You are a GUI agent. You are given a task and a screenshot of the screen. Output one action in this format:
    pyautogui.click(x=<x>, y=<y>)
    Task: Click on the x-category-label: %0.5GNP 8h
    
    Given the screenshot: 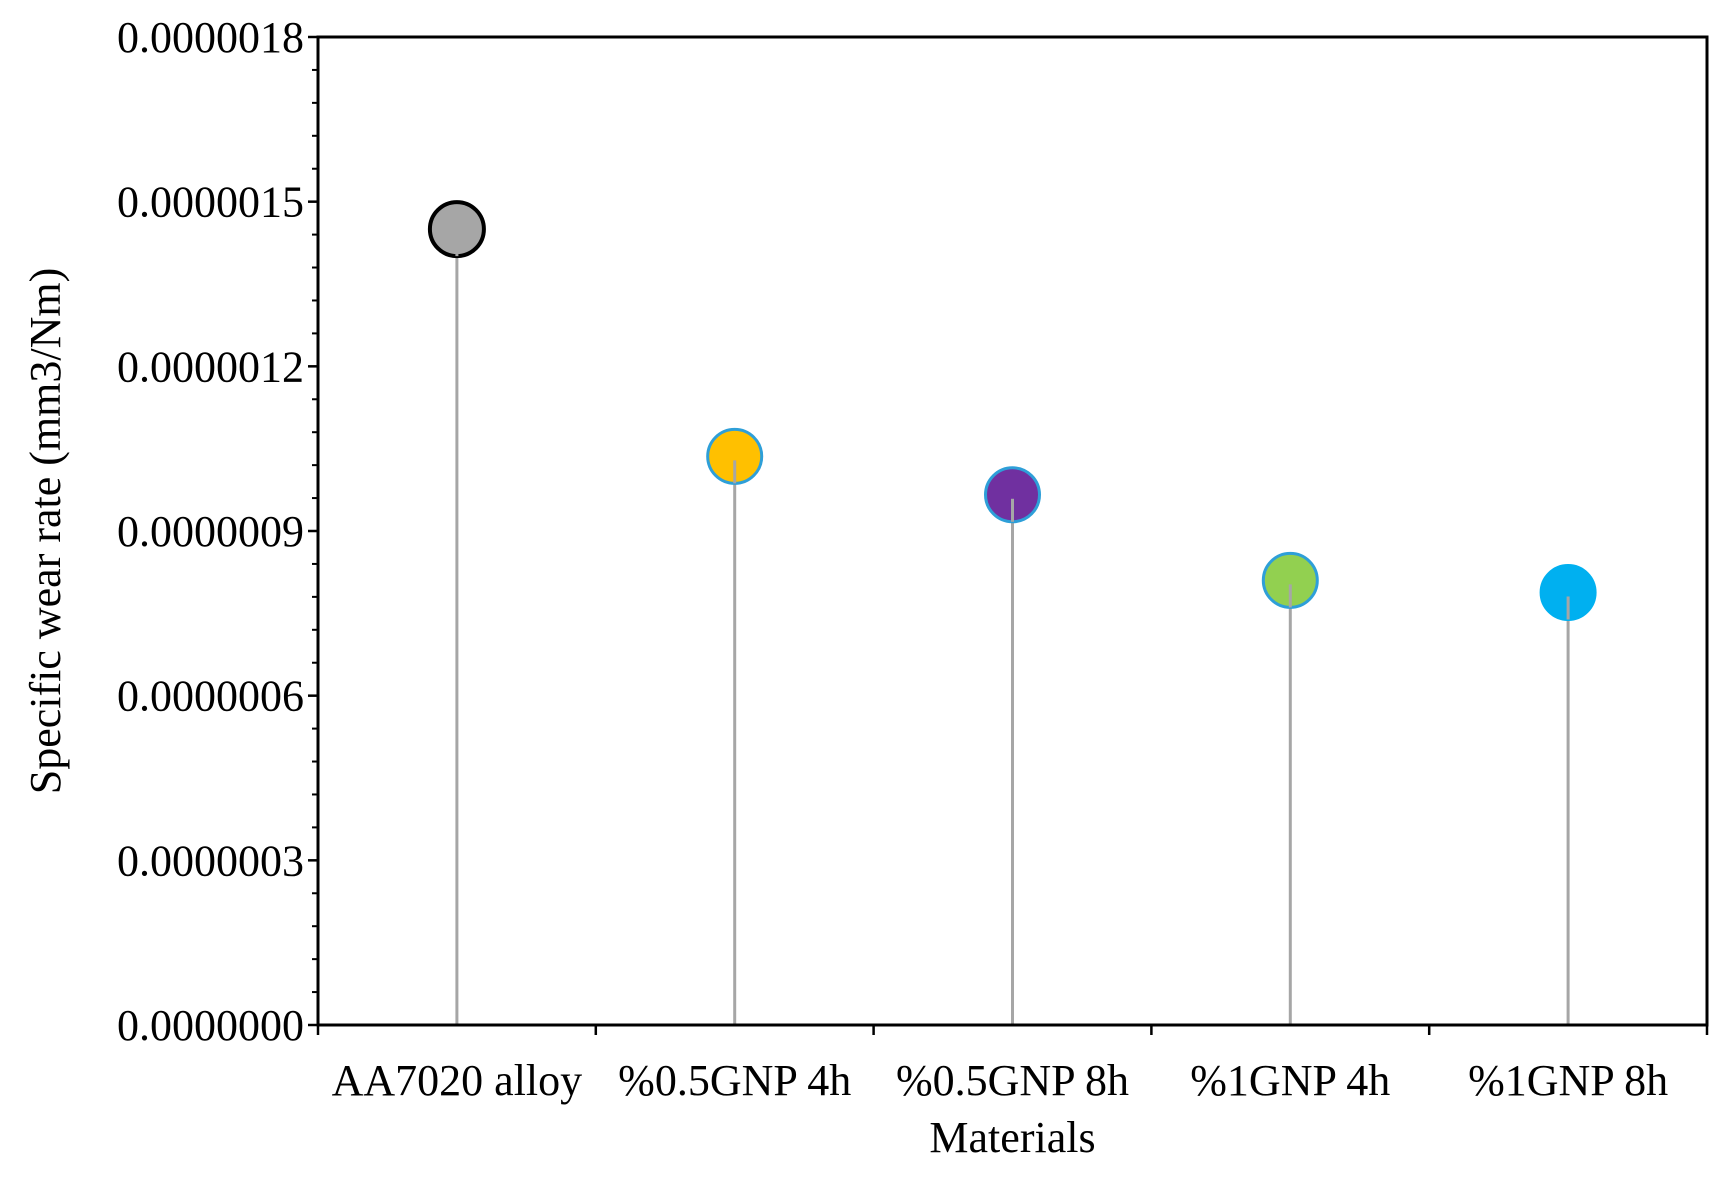 What is the action you would take?
    pyautogui.click(x=1012, y=1080)
    